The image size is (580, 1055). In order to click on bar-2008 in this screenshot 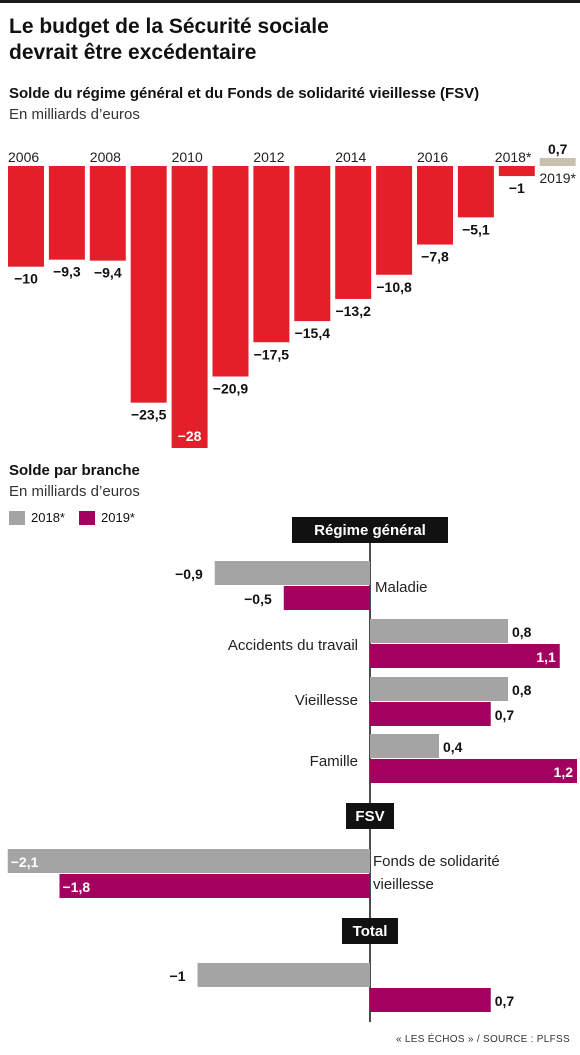, I will do `click(107, 213)`.